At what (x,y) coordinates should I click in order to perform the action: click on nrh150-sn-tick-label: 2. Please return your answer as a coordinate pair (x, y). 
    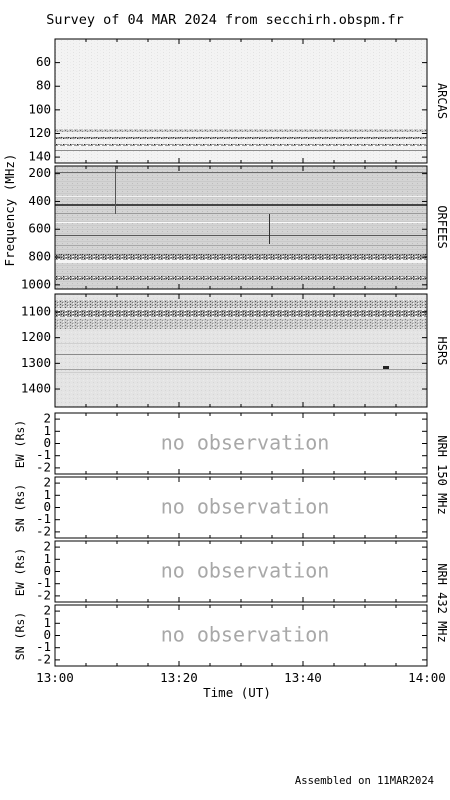
    Looking at the image, I should click on (47, 482).